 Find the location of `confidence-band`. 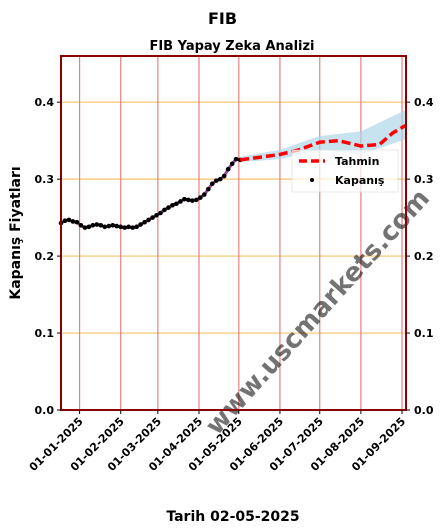

confidence-band is located at coordinates (323, 136).